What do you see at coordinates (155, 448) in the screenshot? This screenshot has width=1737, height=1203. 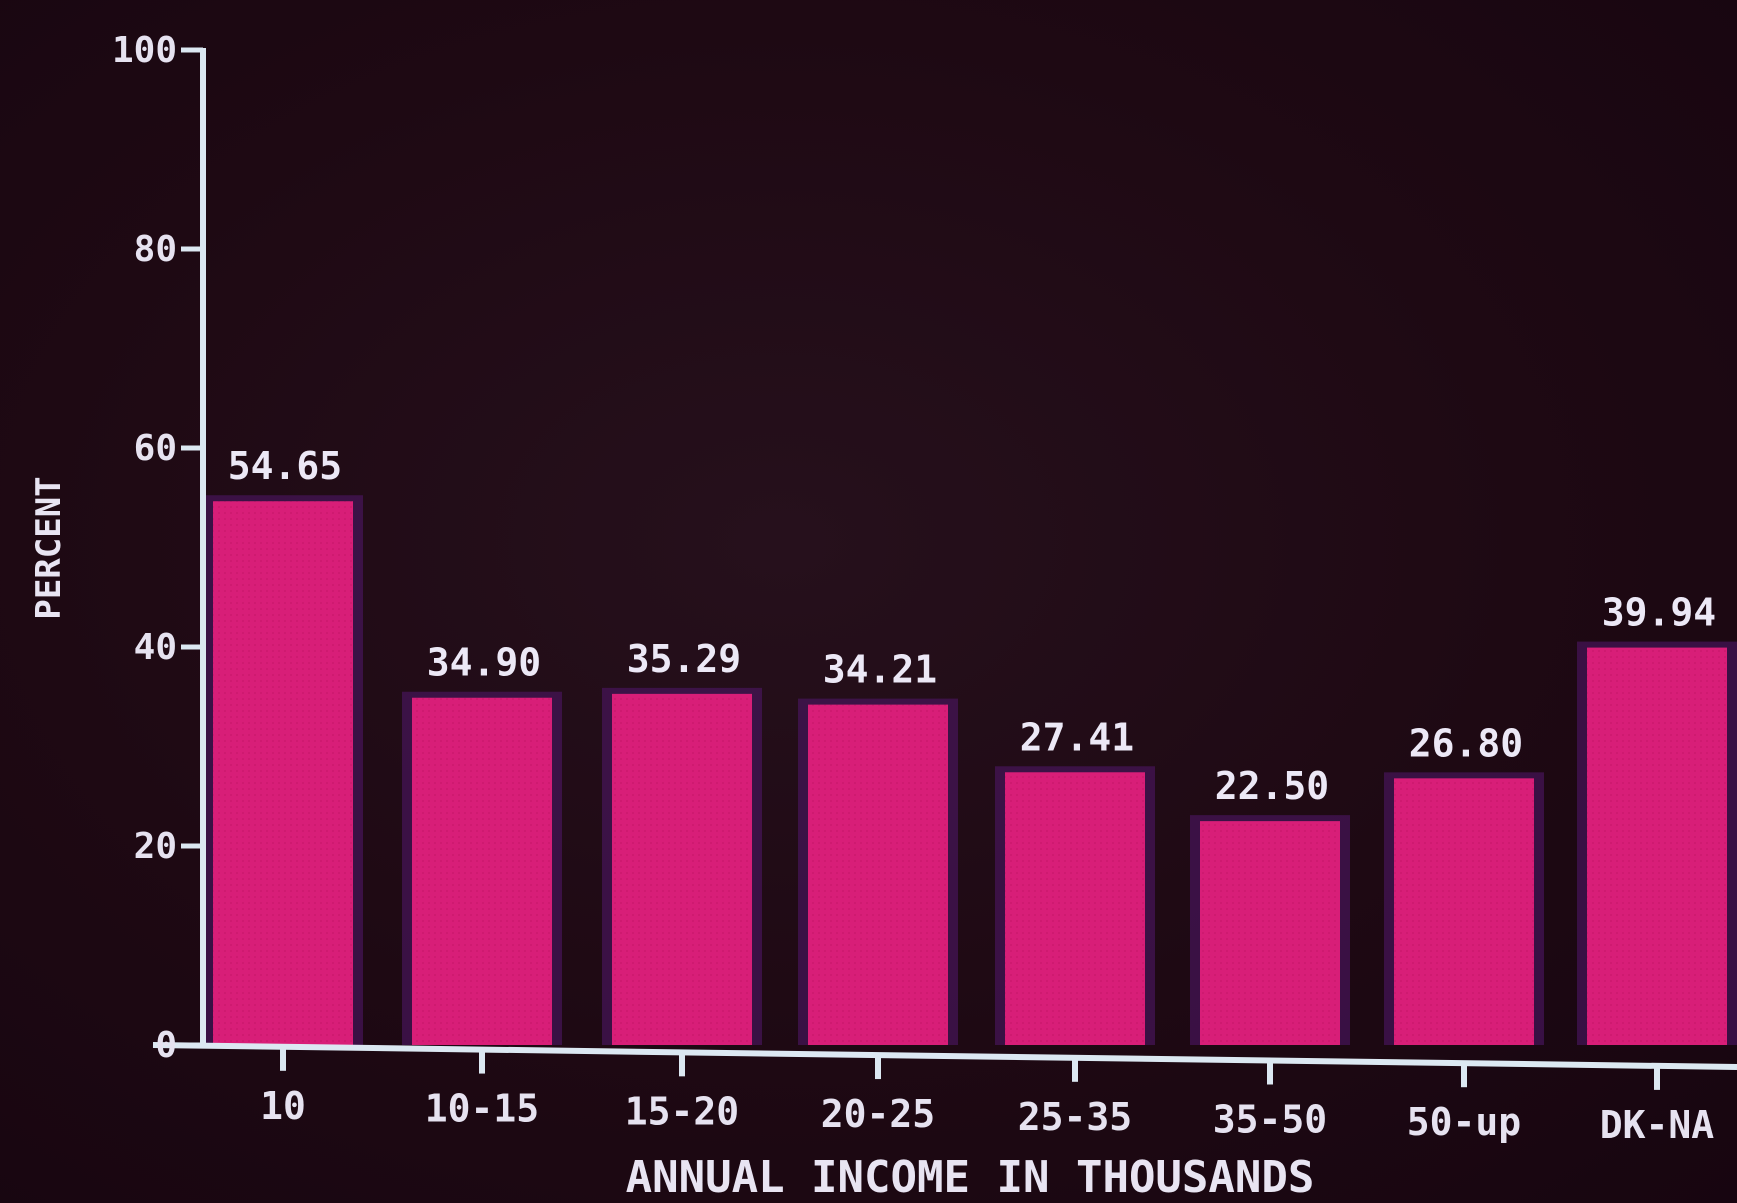 I see `y-tick-label: 60` at bounding box center [155, 448].